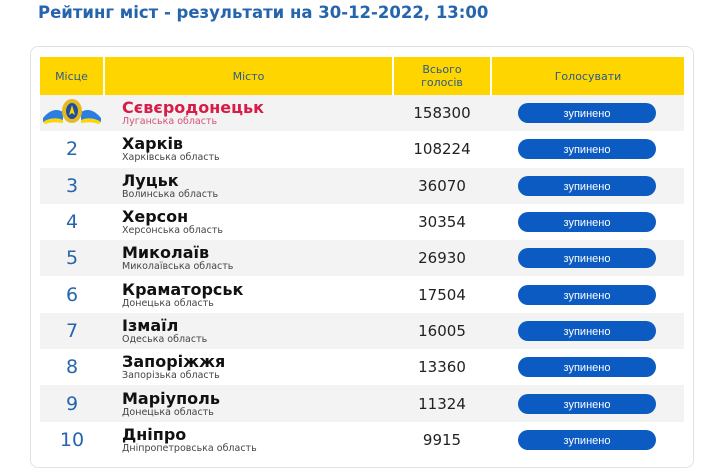  I want to click on place-cell: 10, so click(72, 439).